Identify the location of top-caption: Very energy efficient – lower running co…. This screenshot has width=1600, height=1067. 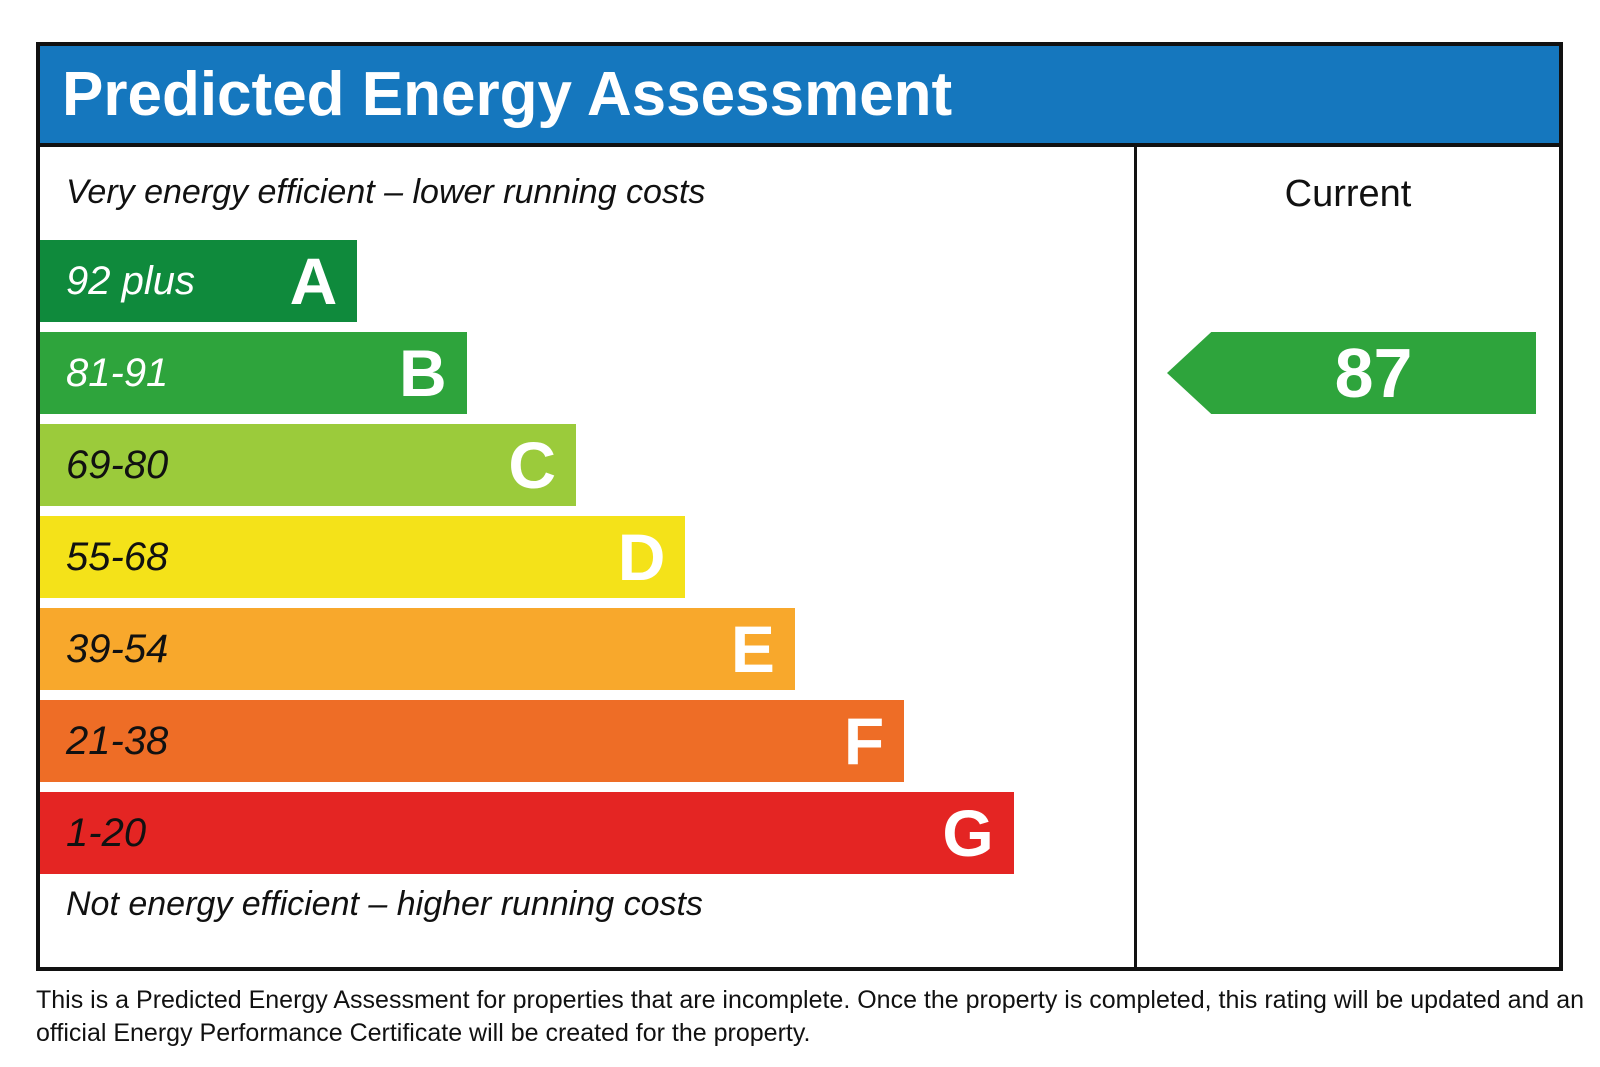
(386, 192).